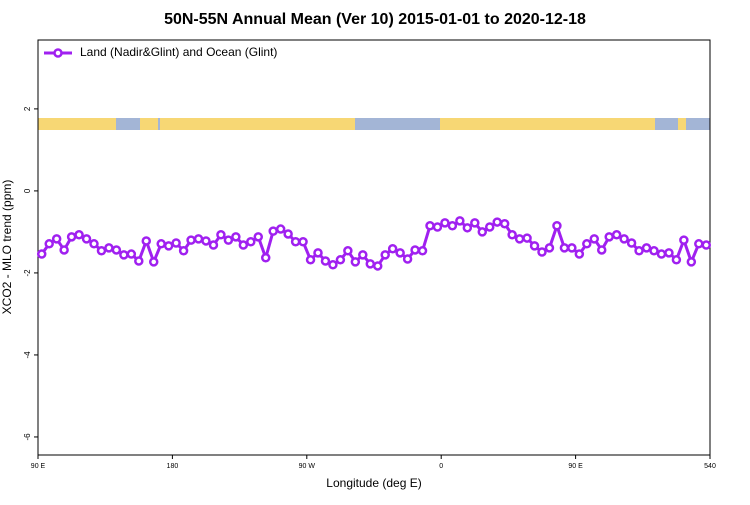  What do you see at coordinates (710, 466) in the screenshot?
I see `x-tick-label: 540` at bounding box center [710, 466].